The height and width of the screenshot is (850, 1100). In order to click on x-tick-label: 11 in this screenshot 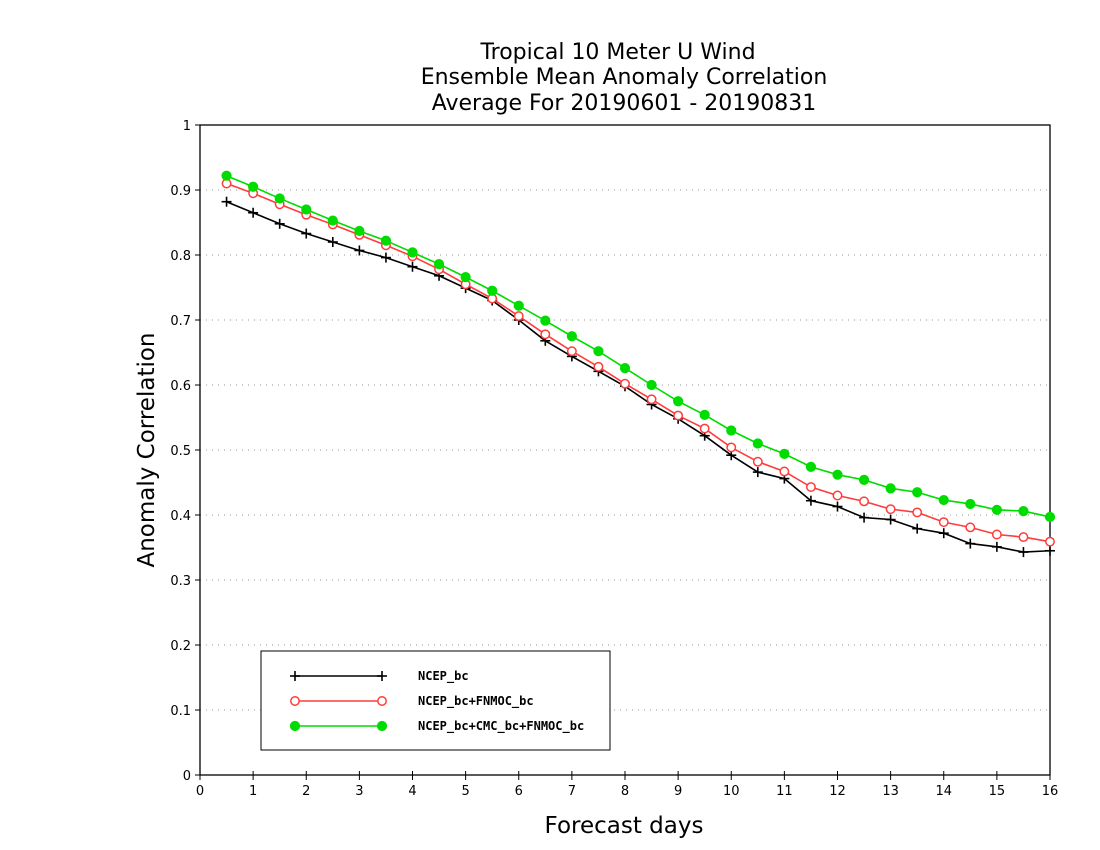, I will do `click(784, 791)`.